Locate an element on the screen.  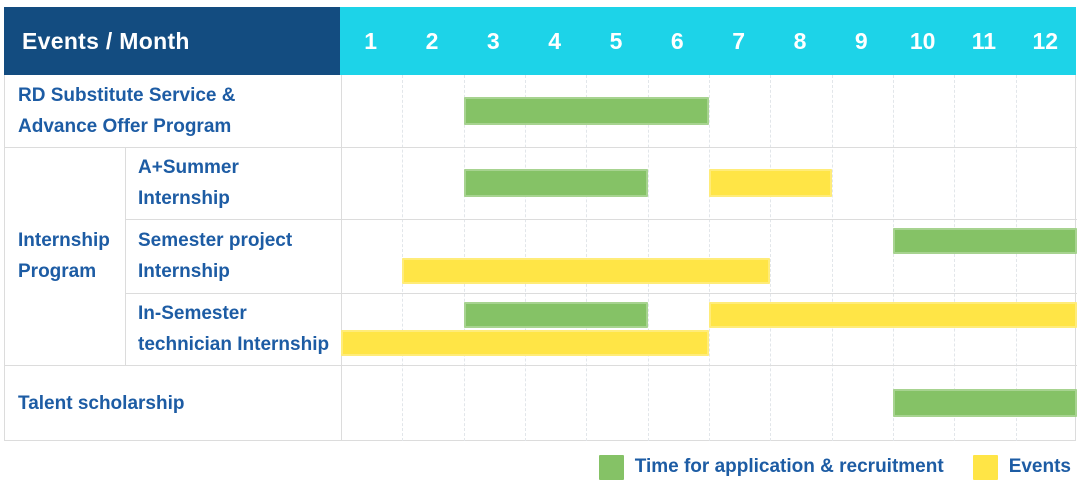
month-header-12: 12 is located at coordinates (1045, 40).